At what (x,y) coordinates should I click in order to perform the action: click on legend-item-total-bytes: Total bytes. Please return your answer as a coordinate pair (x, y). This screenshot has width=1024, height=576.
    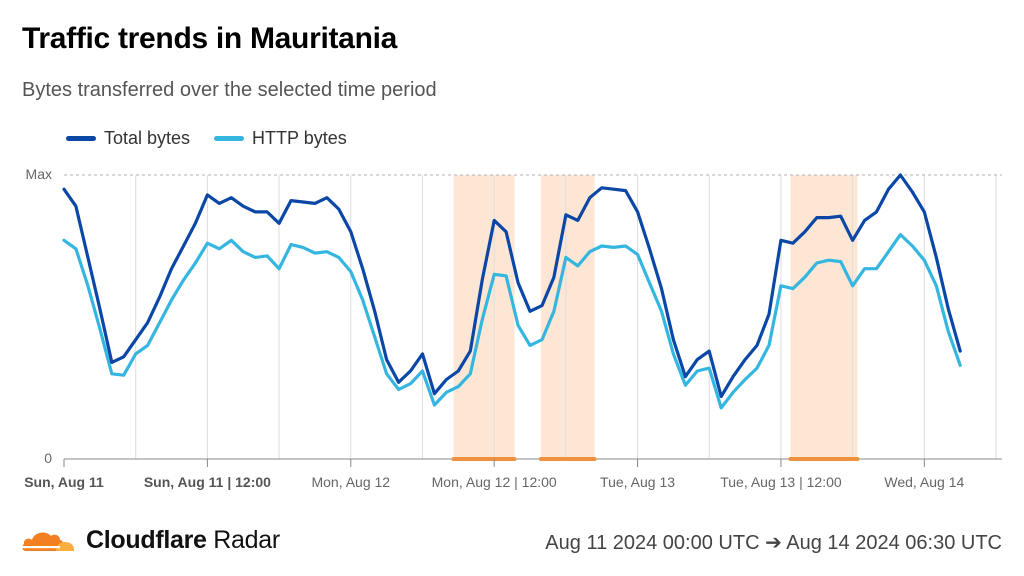
    Looking at the image, I should click on (128, 138).